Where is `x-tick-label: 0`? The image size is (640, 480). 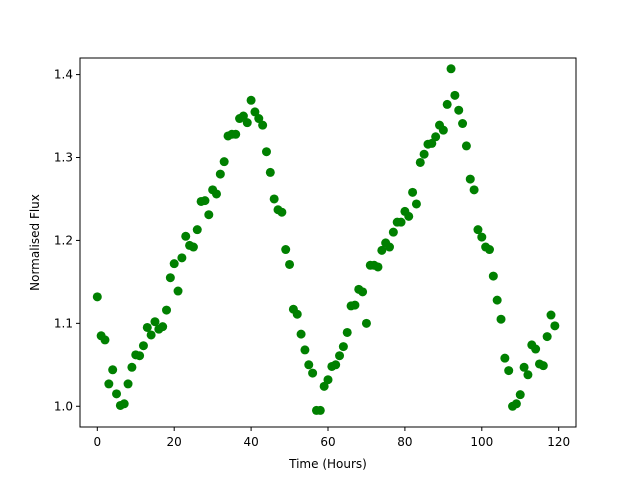 x-tick-label: 0 is located at coordinates (97, 442).